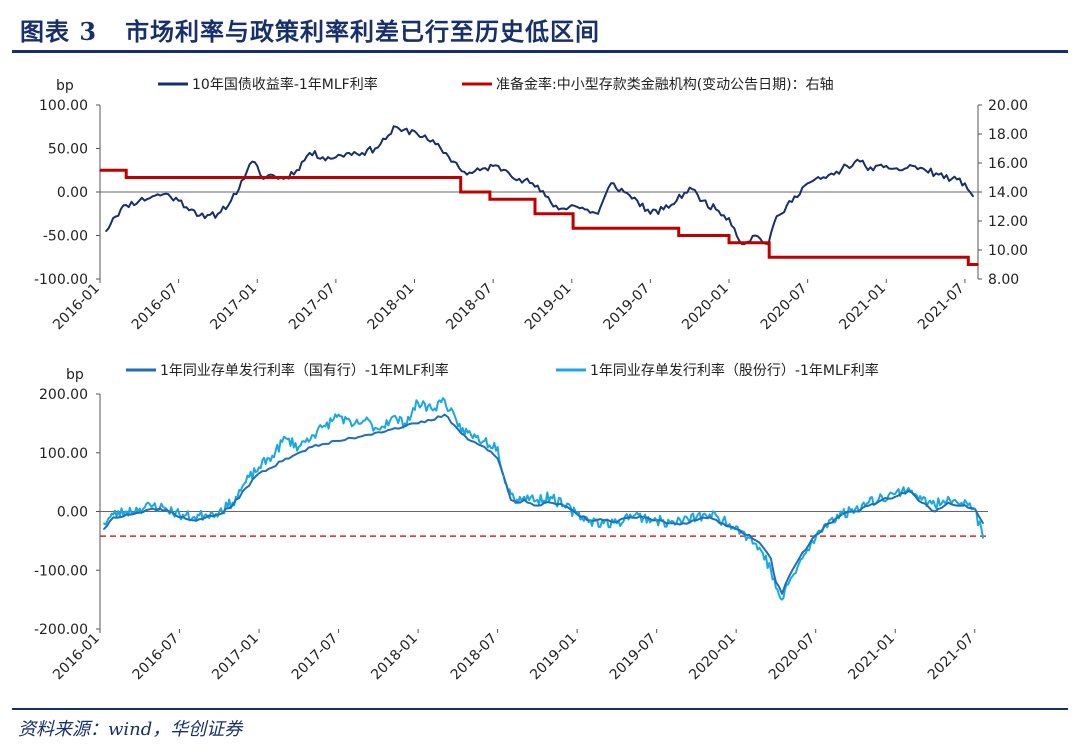  I want to click on chart1-right-tick-label: 14.00, so click(1008, 193).